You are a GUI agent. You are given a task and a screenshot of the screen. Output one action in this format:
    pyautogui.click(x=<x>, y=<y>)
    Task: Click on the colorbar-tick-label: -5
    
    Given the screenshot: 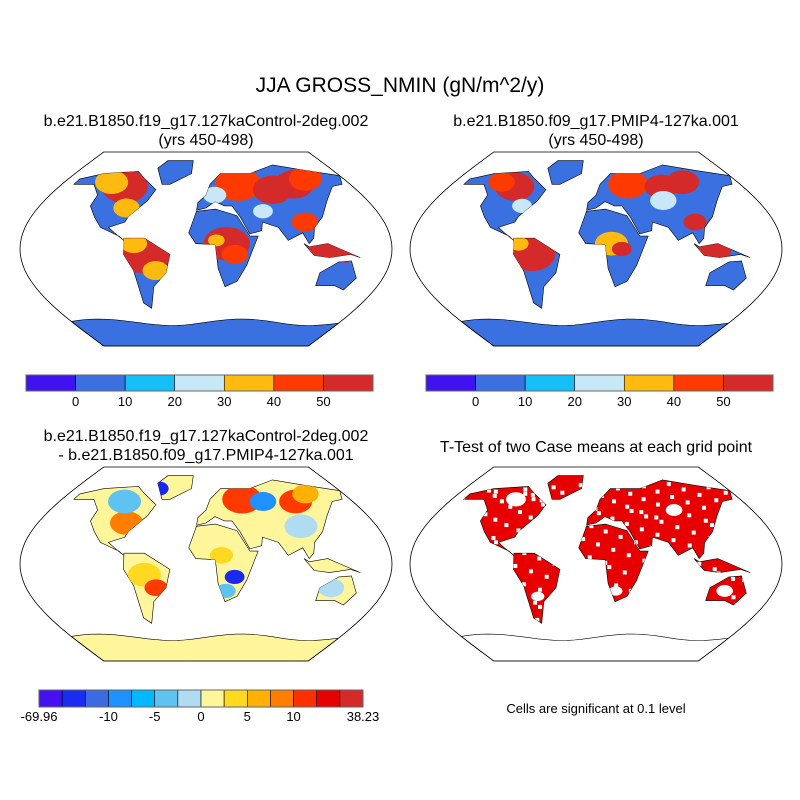 What is the action you would take?
    pyautogui.click(x=154, y=716)
    